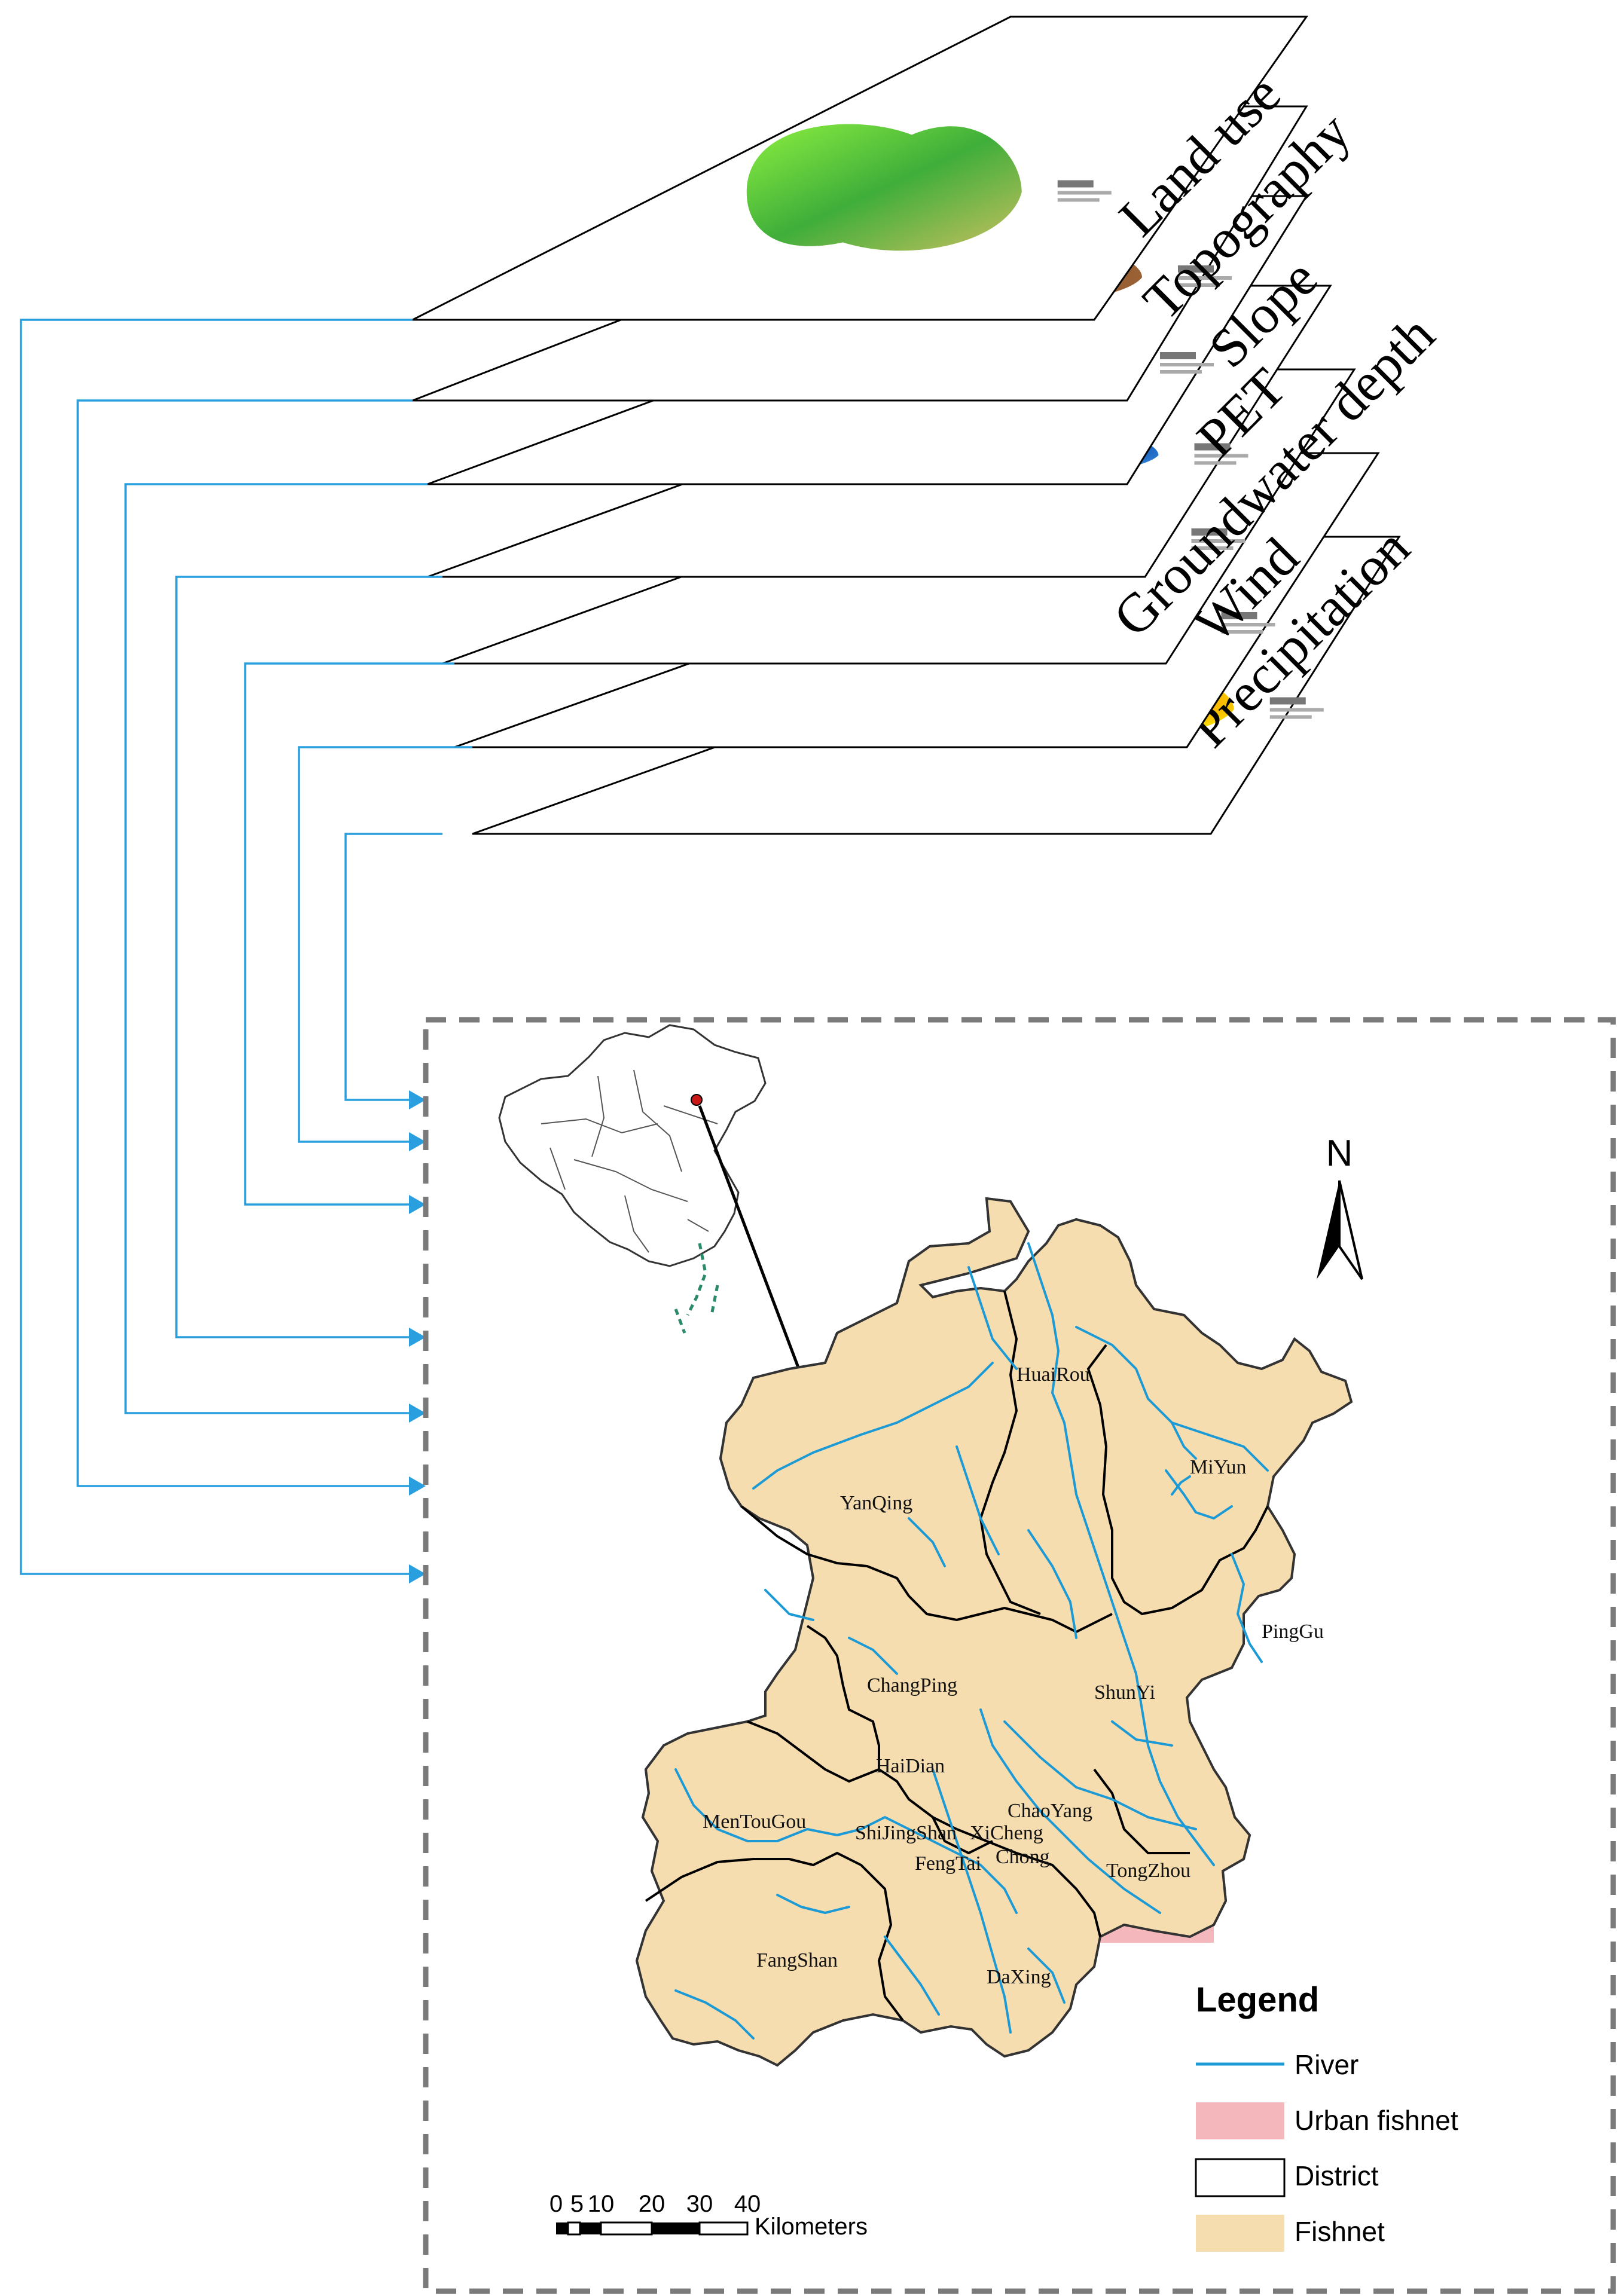 Image resolution: width=1618 pixels, height=2296 pixels. I want to click on district-label-huairou: HuaiRou, so click(1053, 1374).